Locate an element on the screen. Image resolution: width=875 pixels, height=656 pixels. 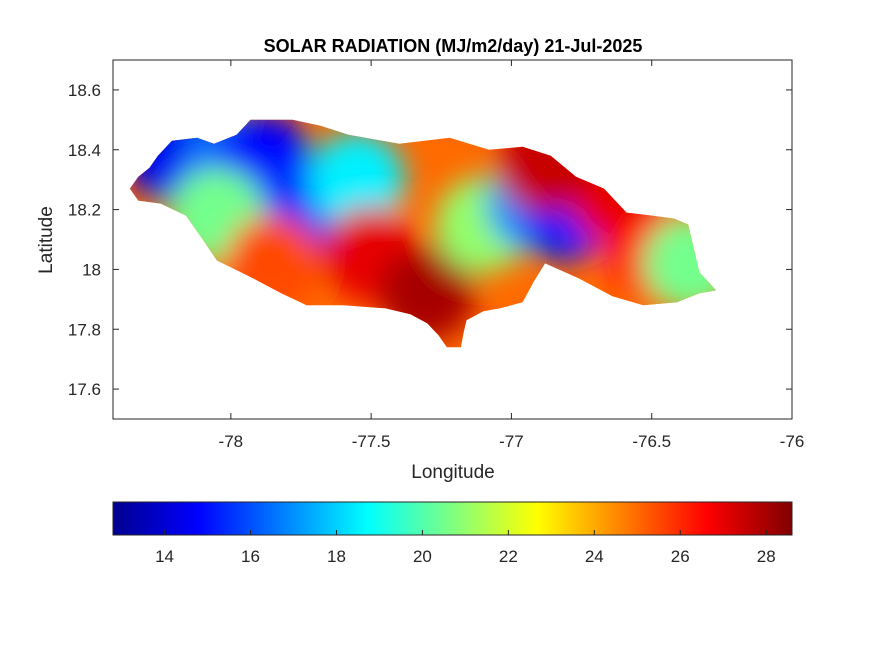
y-axis-label: Latitude is located at coordinates (46, 240).